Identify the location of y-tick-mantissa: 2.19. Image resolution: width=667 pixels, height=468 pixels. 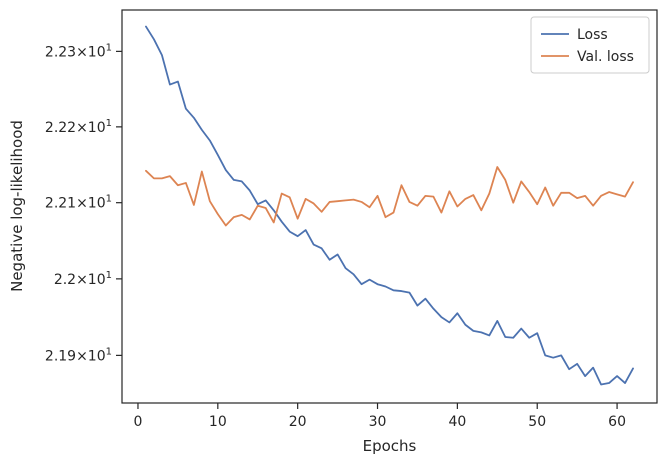
(60, 356).